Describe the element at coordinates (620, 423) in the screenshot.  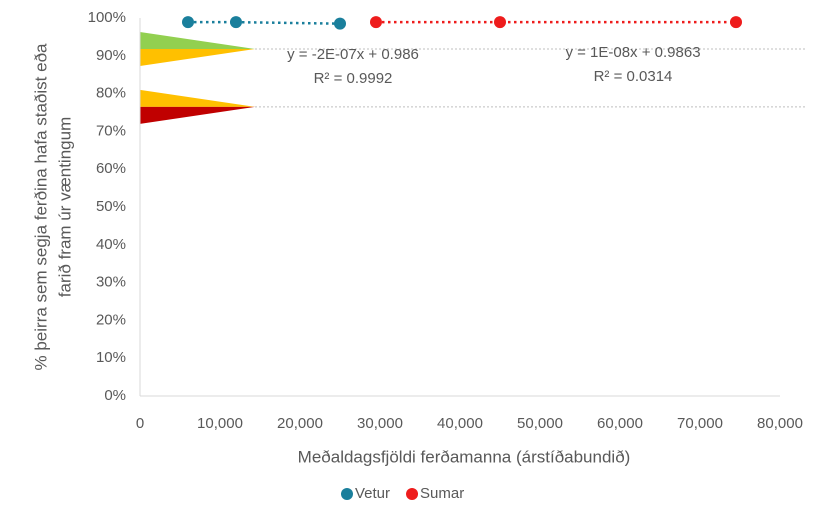
I see `x-tick-label: 60,000` at that location.